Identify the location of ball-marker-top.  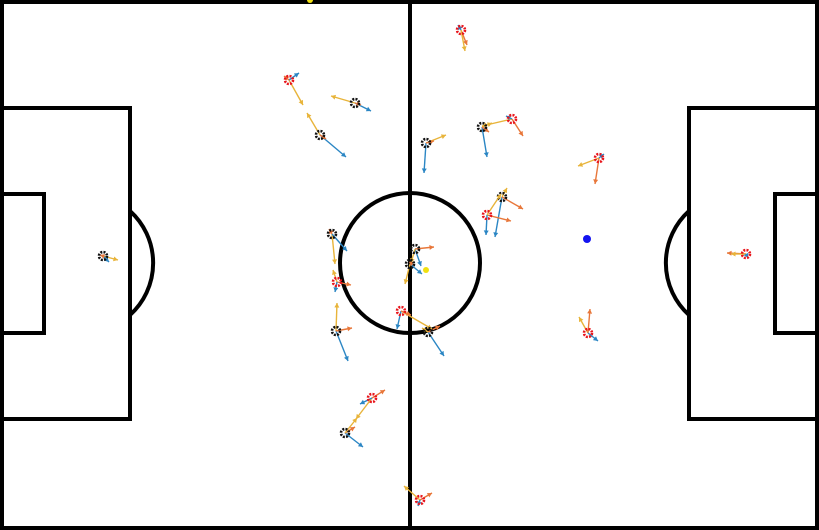
(310, 1).